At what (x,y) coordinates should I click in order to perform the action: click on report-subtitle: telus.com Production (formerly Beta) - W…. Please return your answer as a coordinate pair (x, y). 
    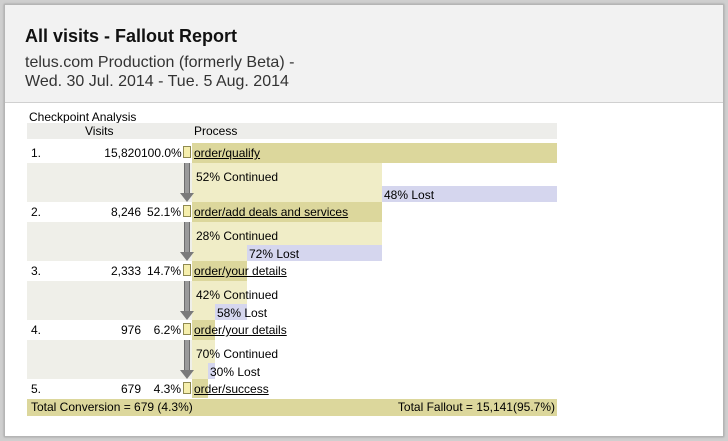
    Looking at the image, I should click on (159, 72).